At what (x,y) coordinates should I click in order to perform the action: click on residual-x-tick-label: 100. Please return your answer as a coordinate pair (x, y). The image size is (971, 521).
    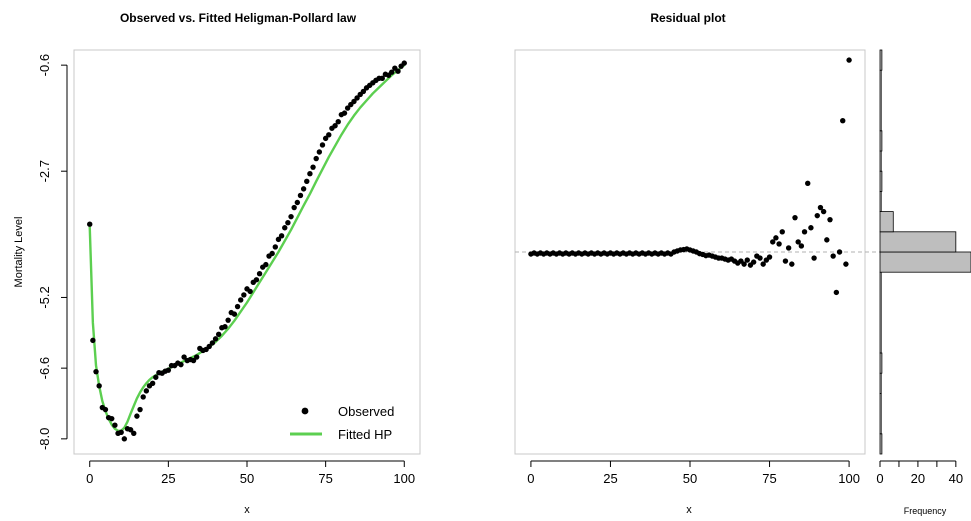
    Looking at the image, I should click on (849, 478).